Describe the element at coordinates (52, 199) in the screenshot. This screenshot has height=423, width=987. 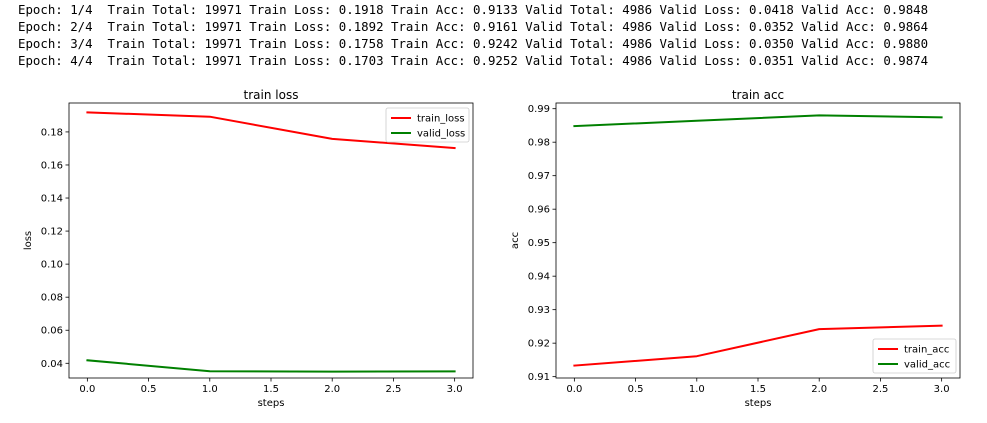
I see `loss-y-tick-label: 0.14` at that location.